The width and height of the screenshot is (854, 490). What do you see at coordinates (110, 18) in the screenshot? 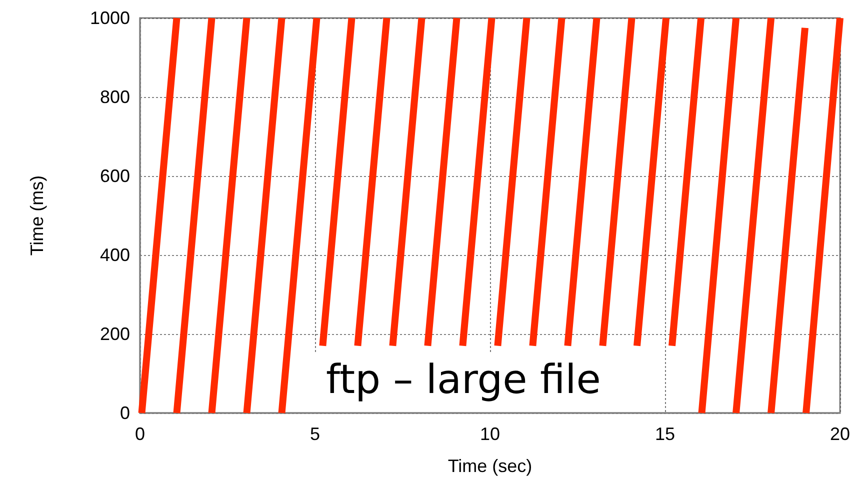
I see `y-tick-label: 1000` at bounding box center [110, 18].